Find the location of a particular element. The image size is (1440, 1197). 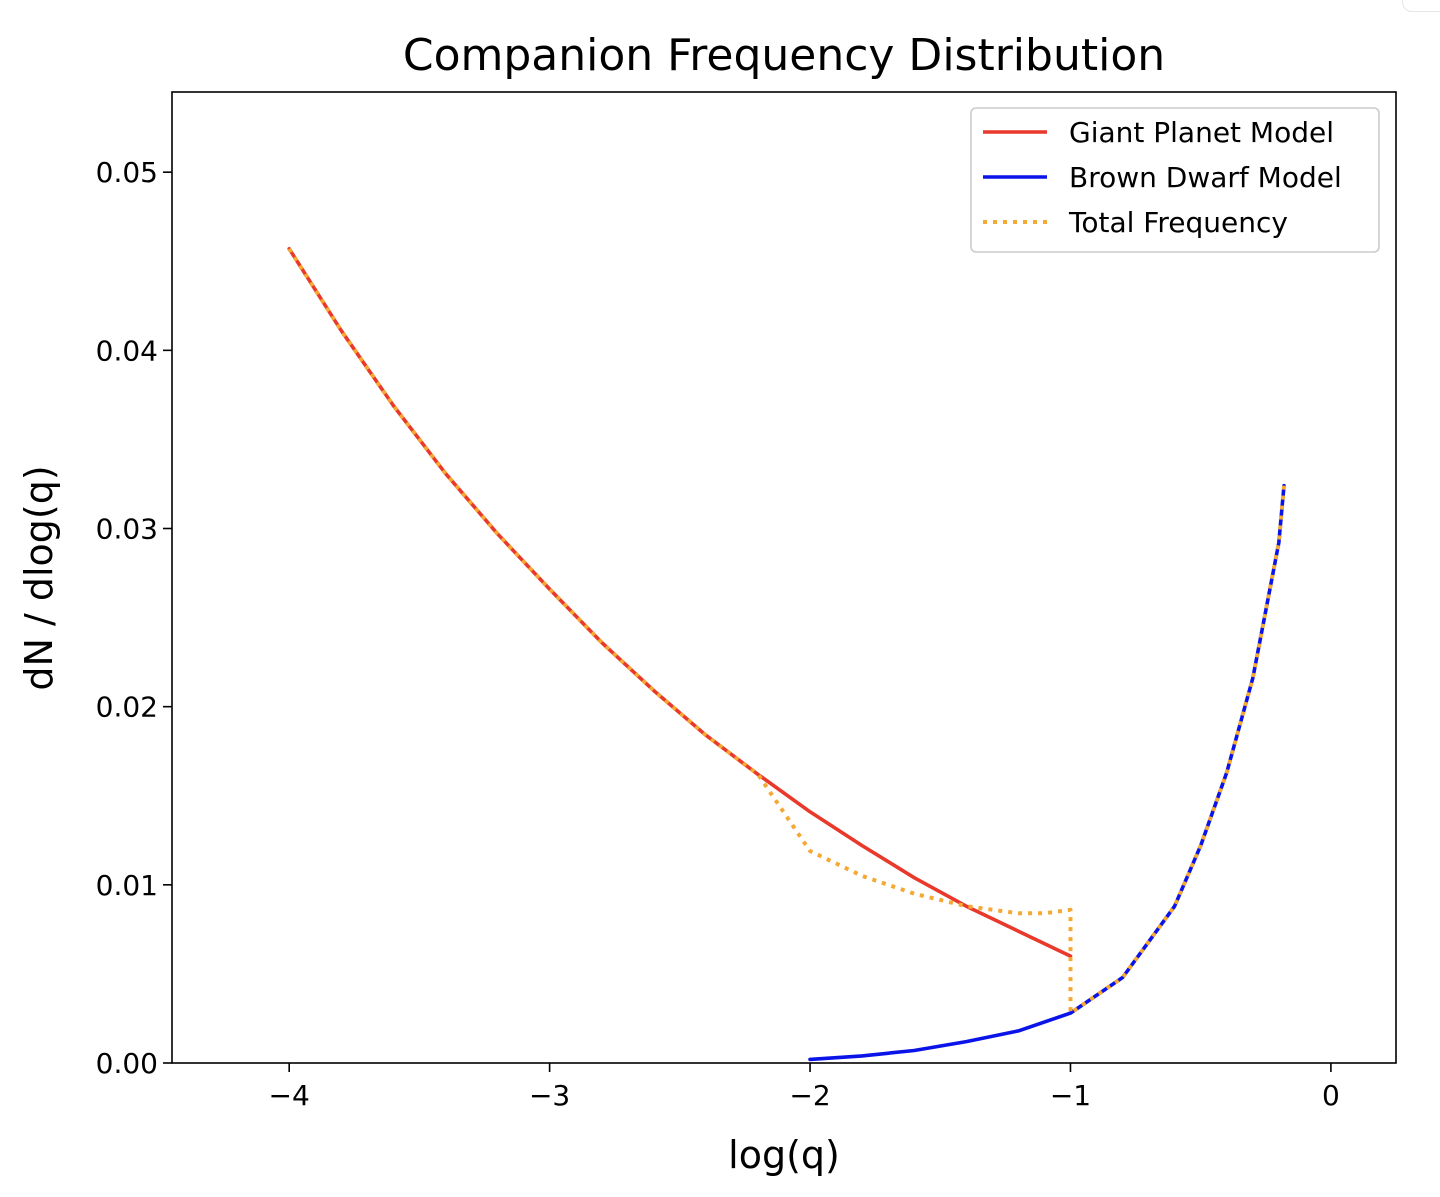

legend-label: Total Frequency is located at coordinates (1178, 222).